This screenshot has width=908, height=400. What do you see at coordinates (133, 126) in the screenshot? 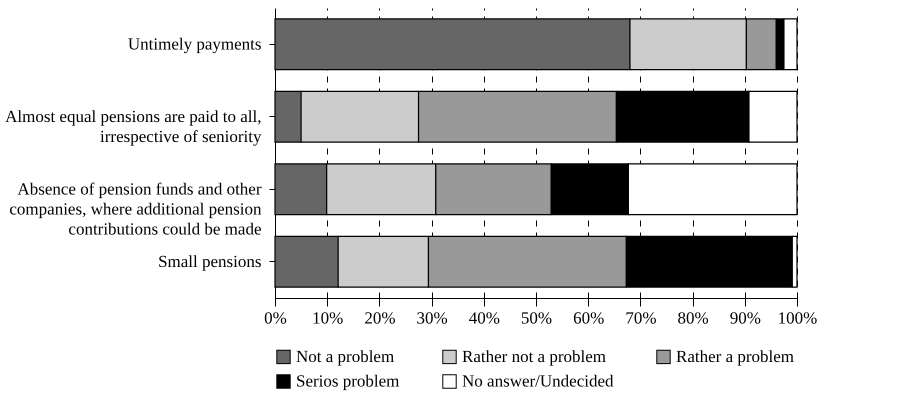
I see `y-tick-label: Almost equal pensions are paid to all, irrespective of seniority` at bounding box center [133, 126].